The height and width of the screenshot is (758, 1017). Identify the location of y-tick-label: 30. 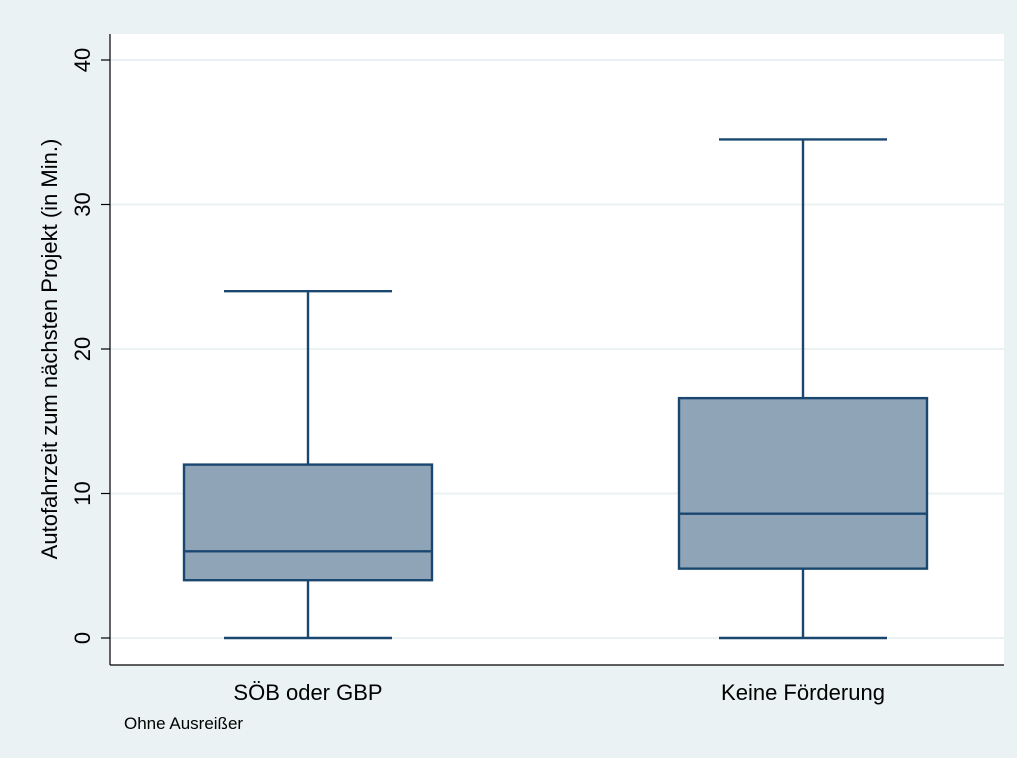
(82, 204).